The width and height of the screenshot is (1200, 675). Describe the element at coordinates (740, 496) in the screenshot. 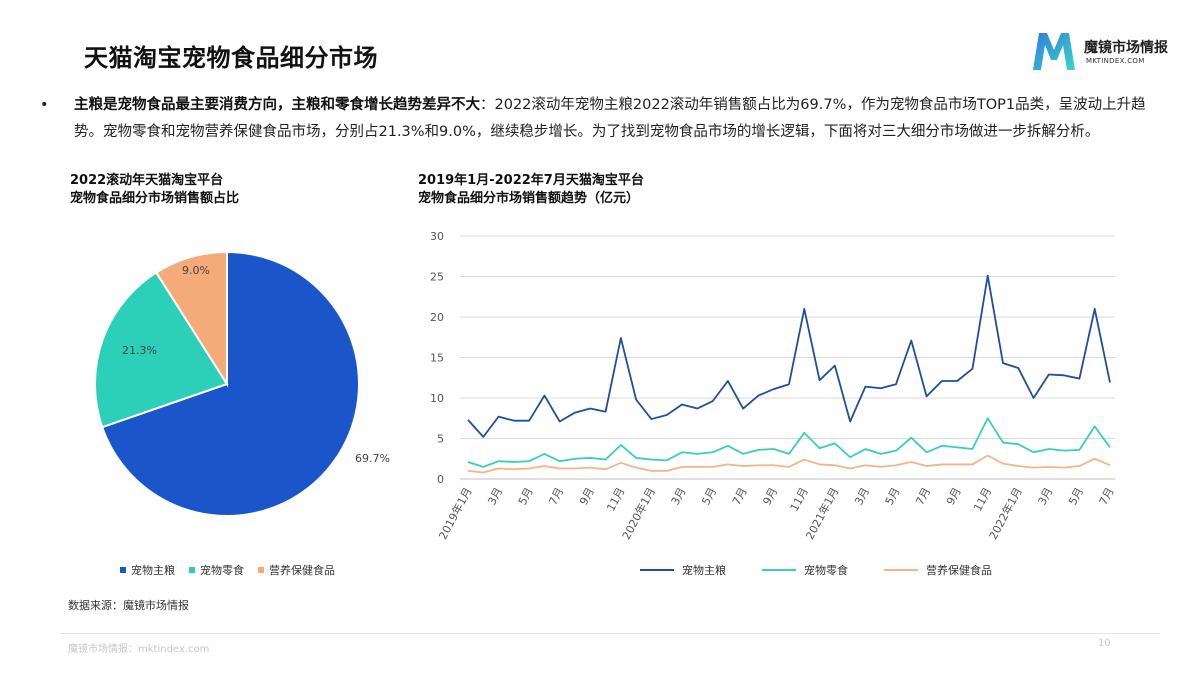

I see `x-tick-label-9: 7月` at that location.